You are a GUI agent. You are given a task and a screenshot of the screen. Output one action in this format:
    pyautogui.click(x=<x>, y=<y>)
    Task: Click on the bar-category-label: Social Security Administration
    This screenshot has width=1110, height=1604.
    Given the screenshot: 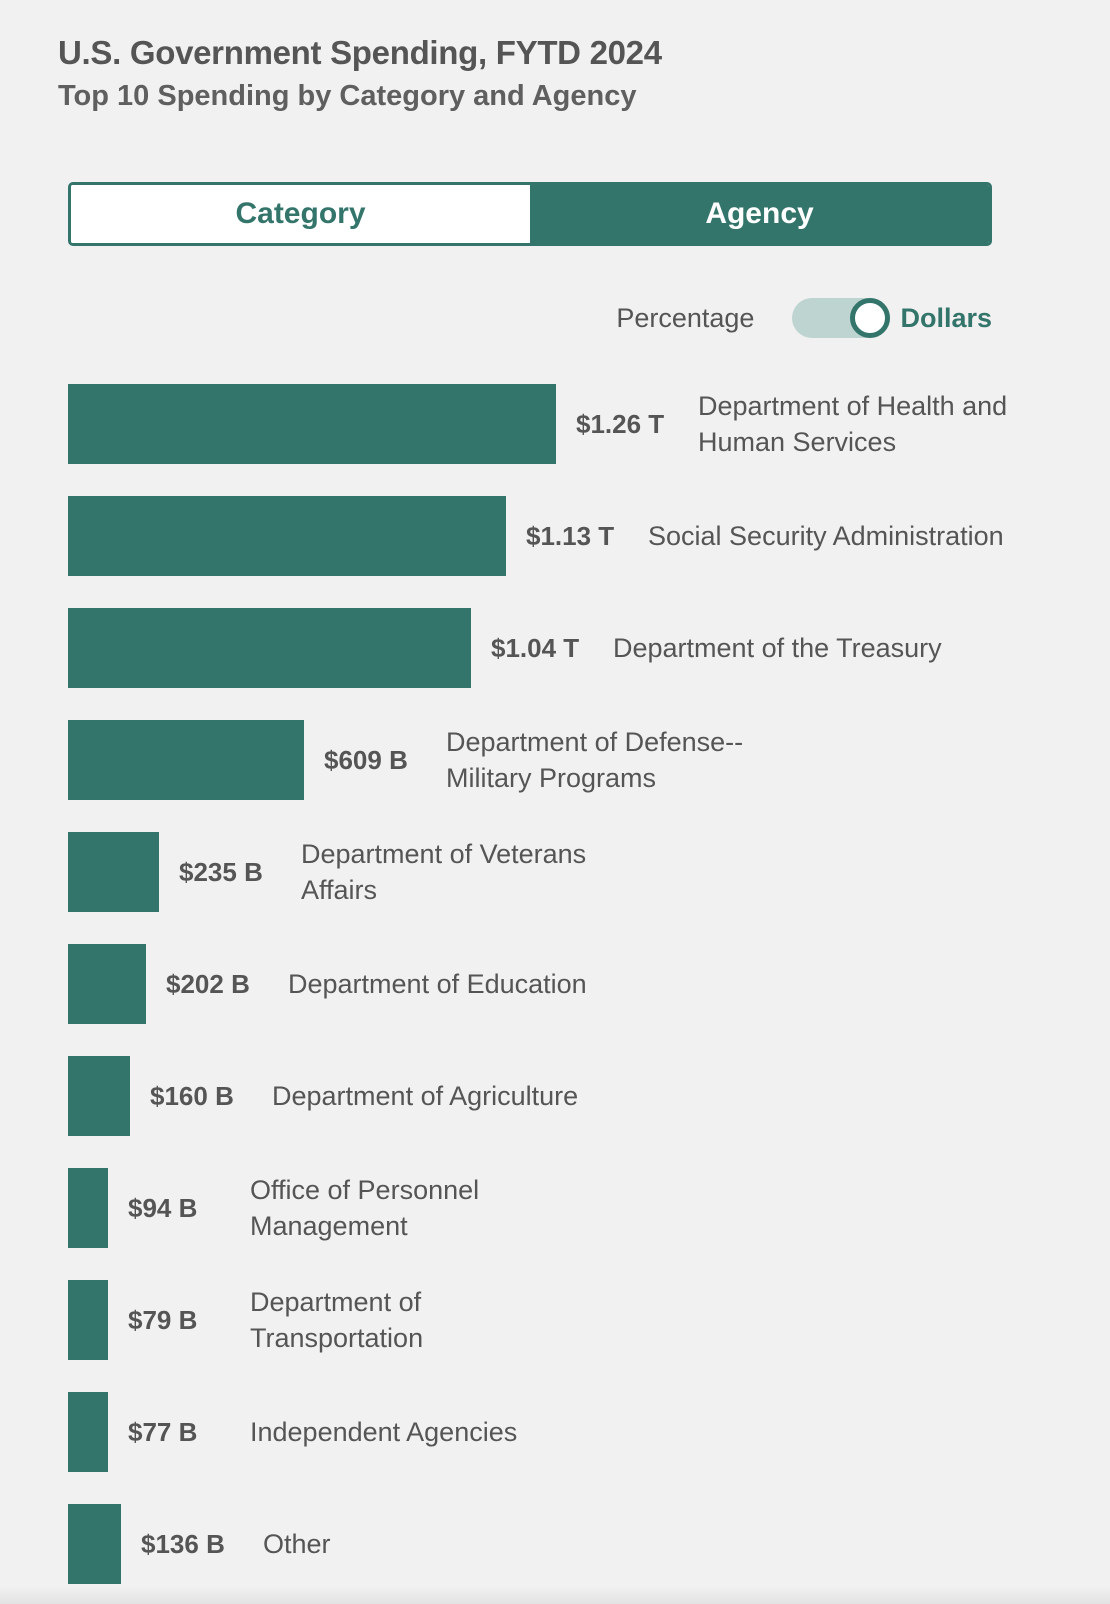 What is the action you would take?
    pyautogui.click(x=826, y=536)
    